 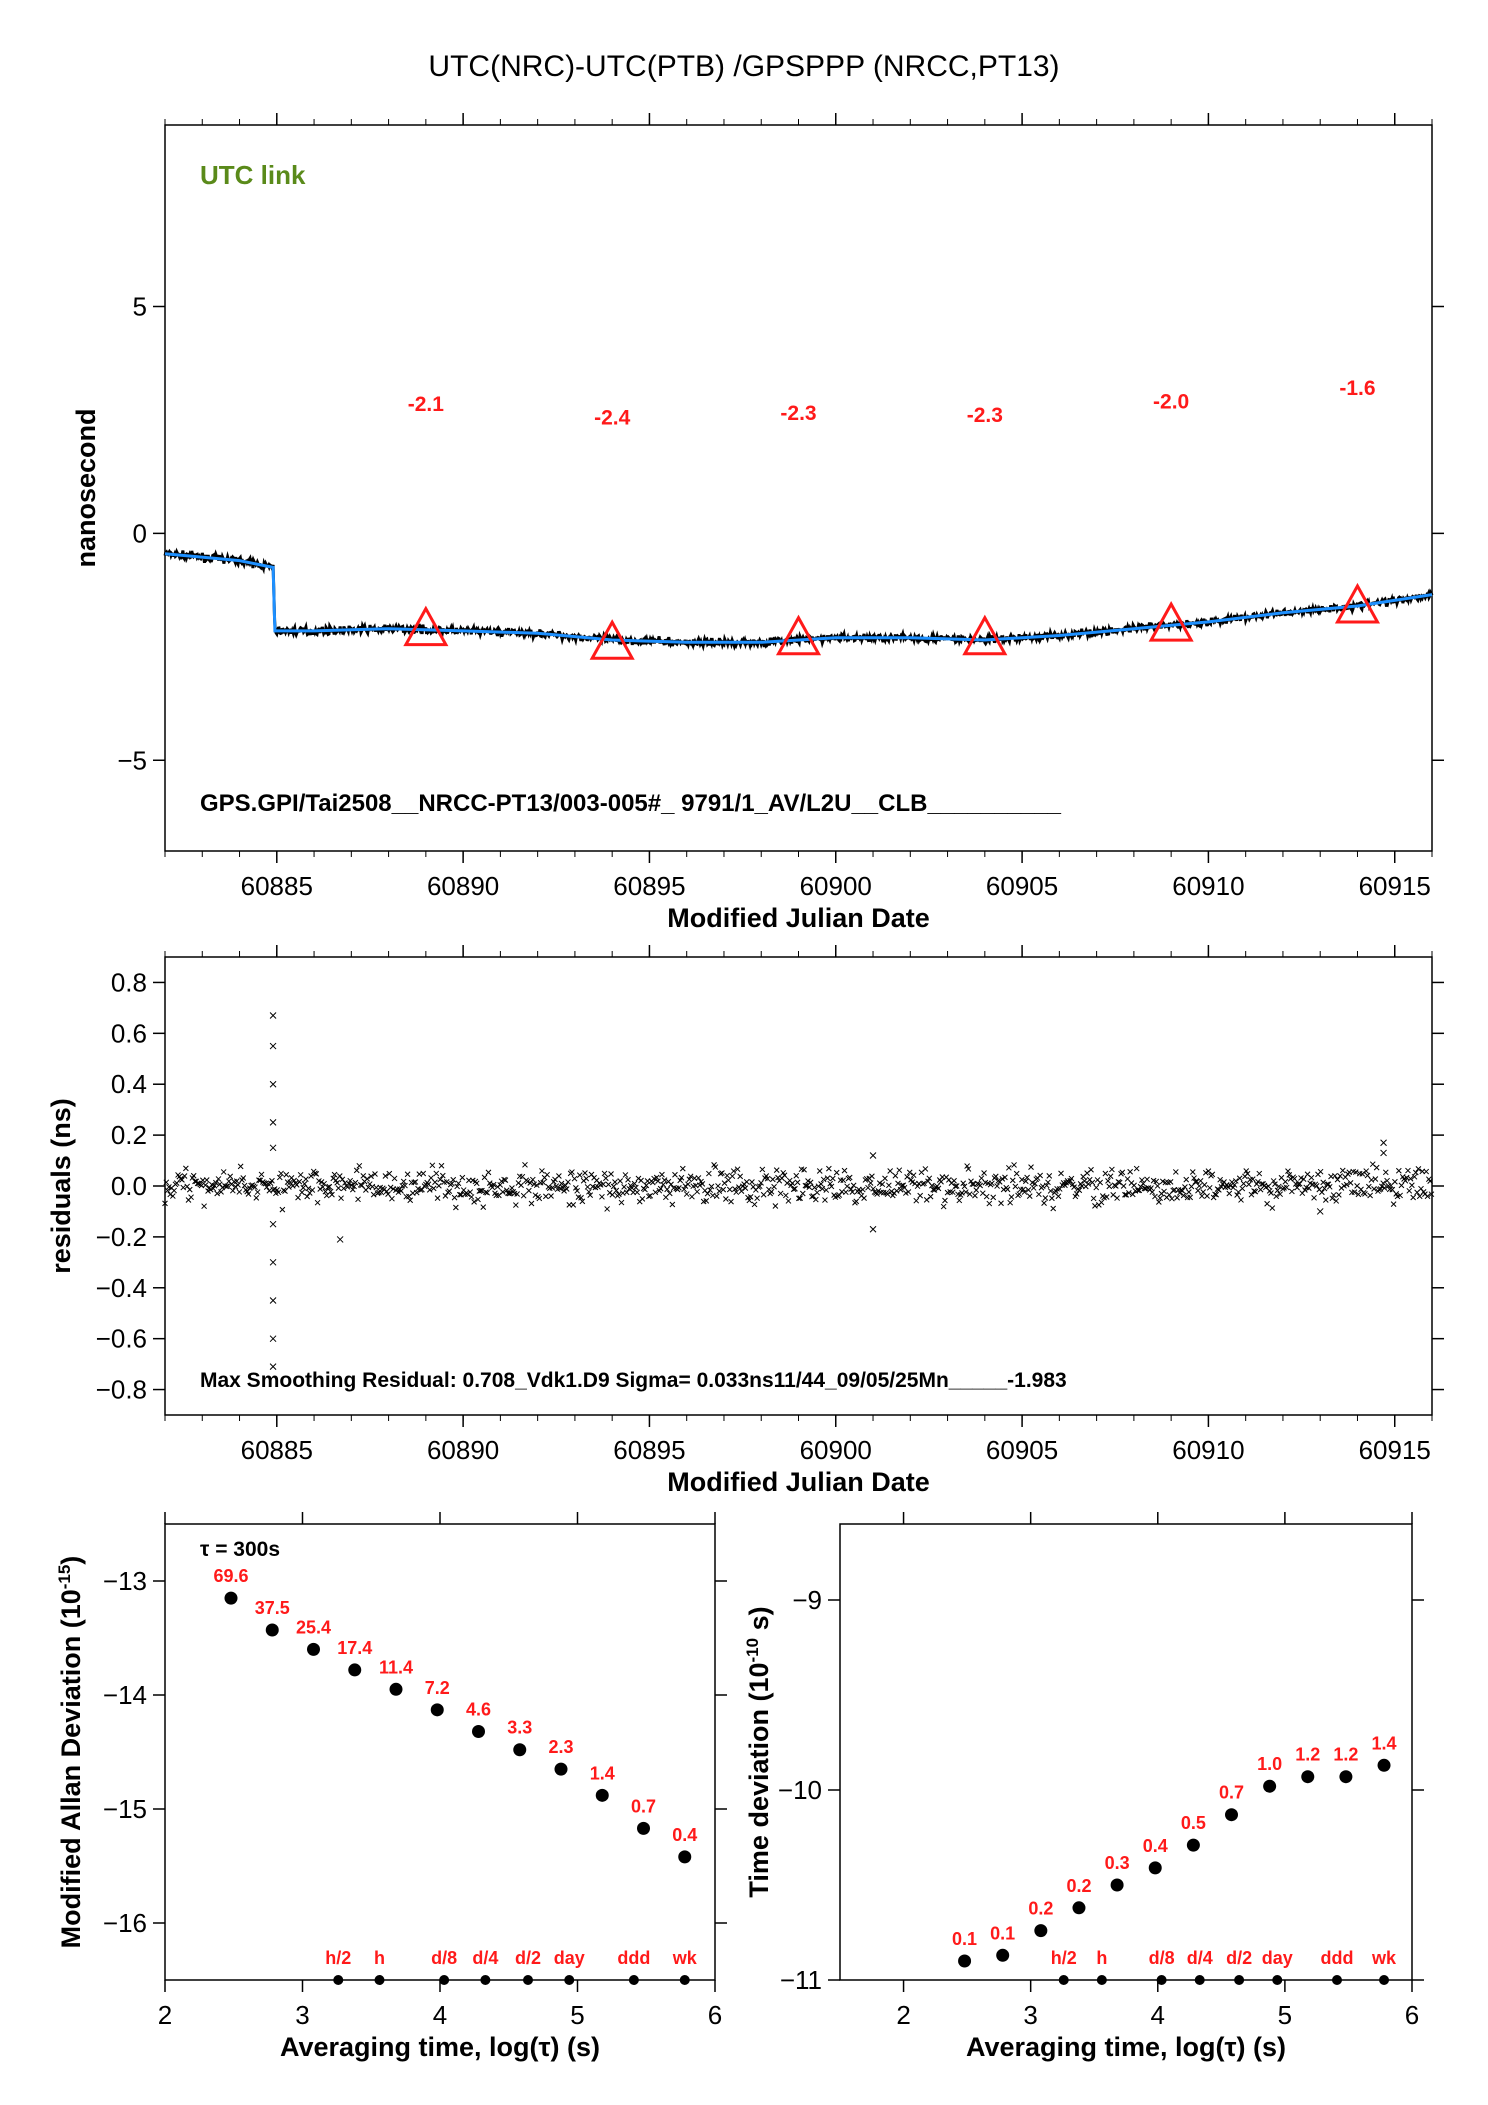 I want to click on mdev-x-tick-label: 5, so click(x=577, y=2015).